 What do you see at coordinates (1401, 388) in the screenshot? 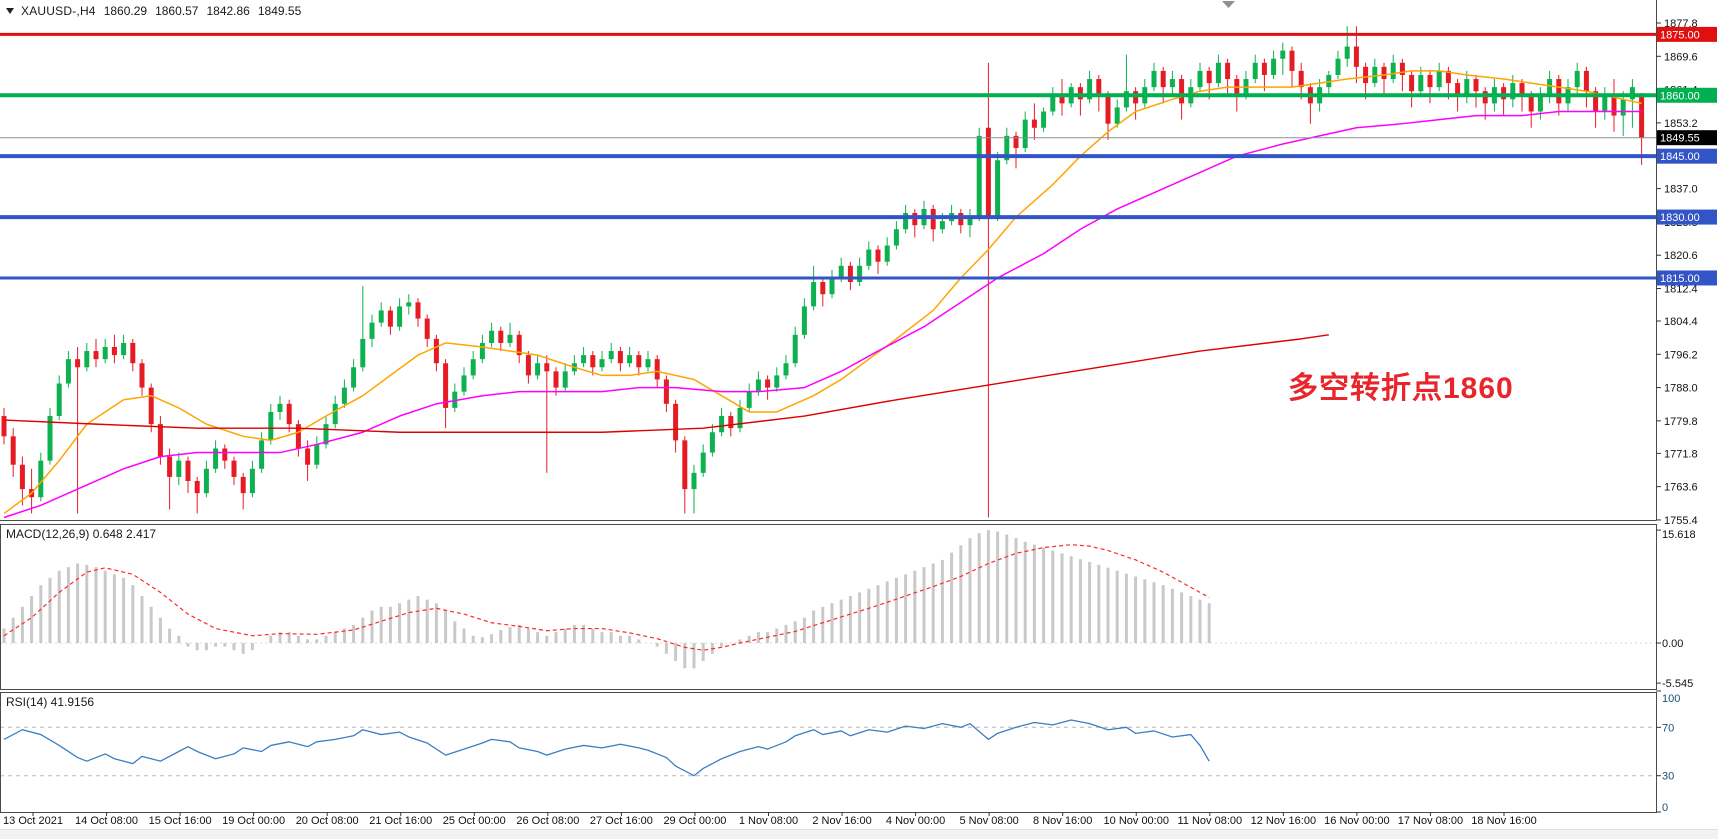
I see `annotation-text: 多空转折点1860` at bounding box center [1401, 388].